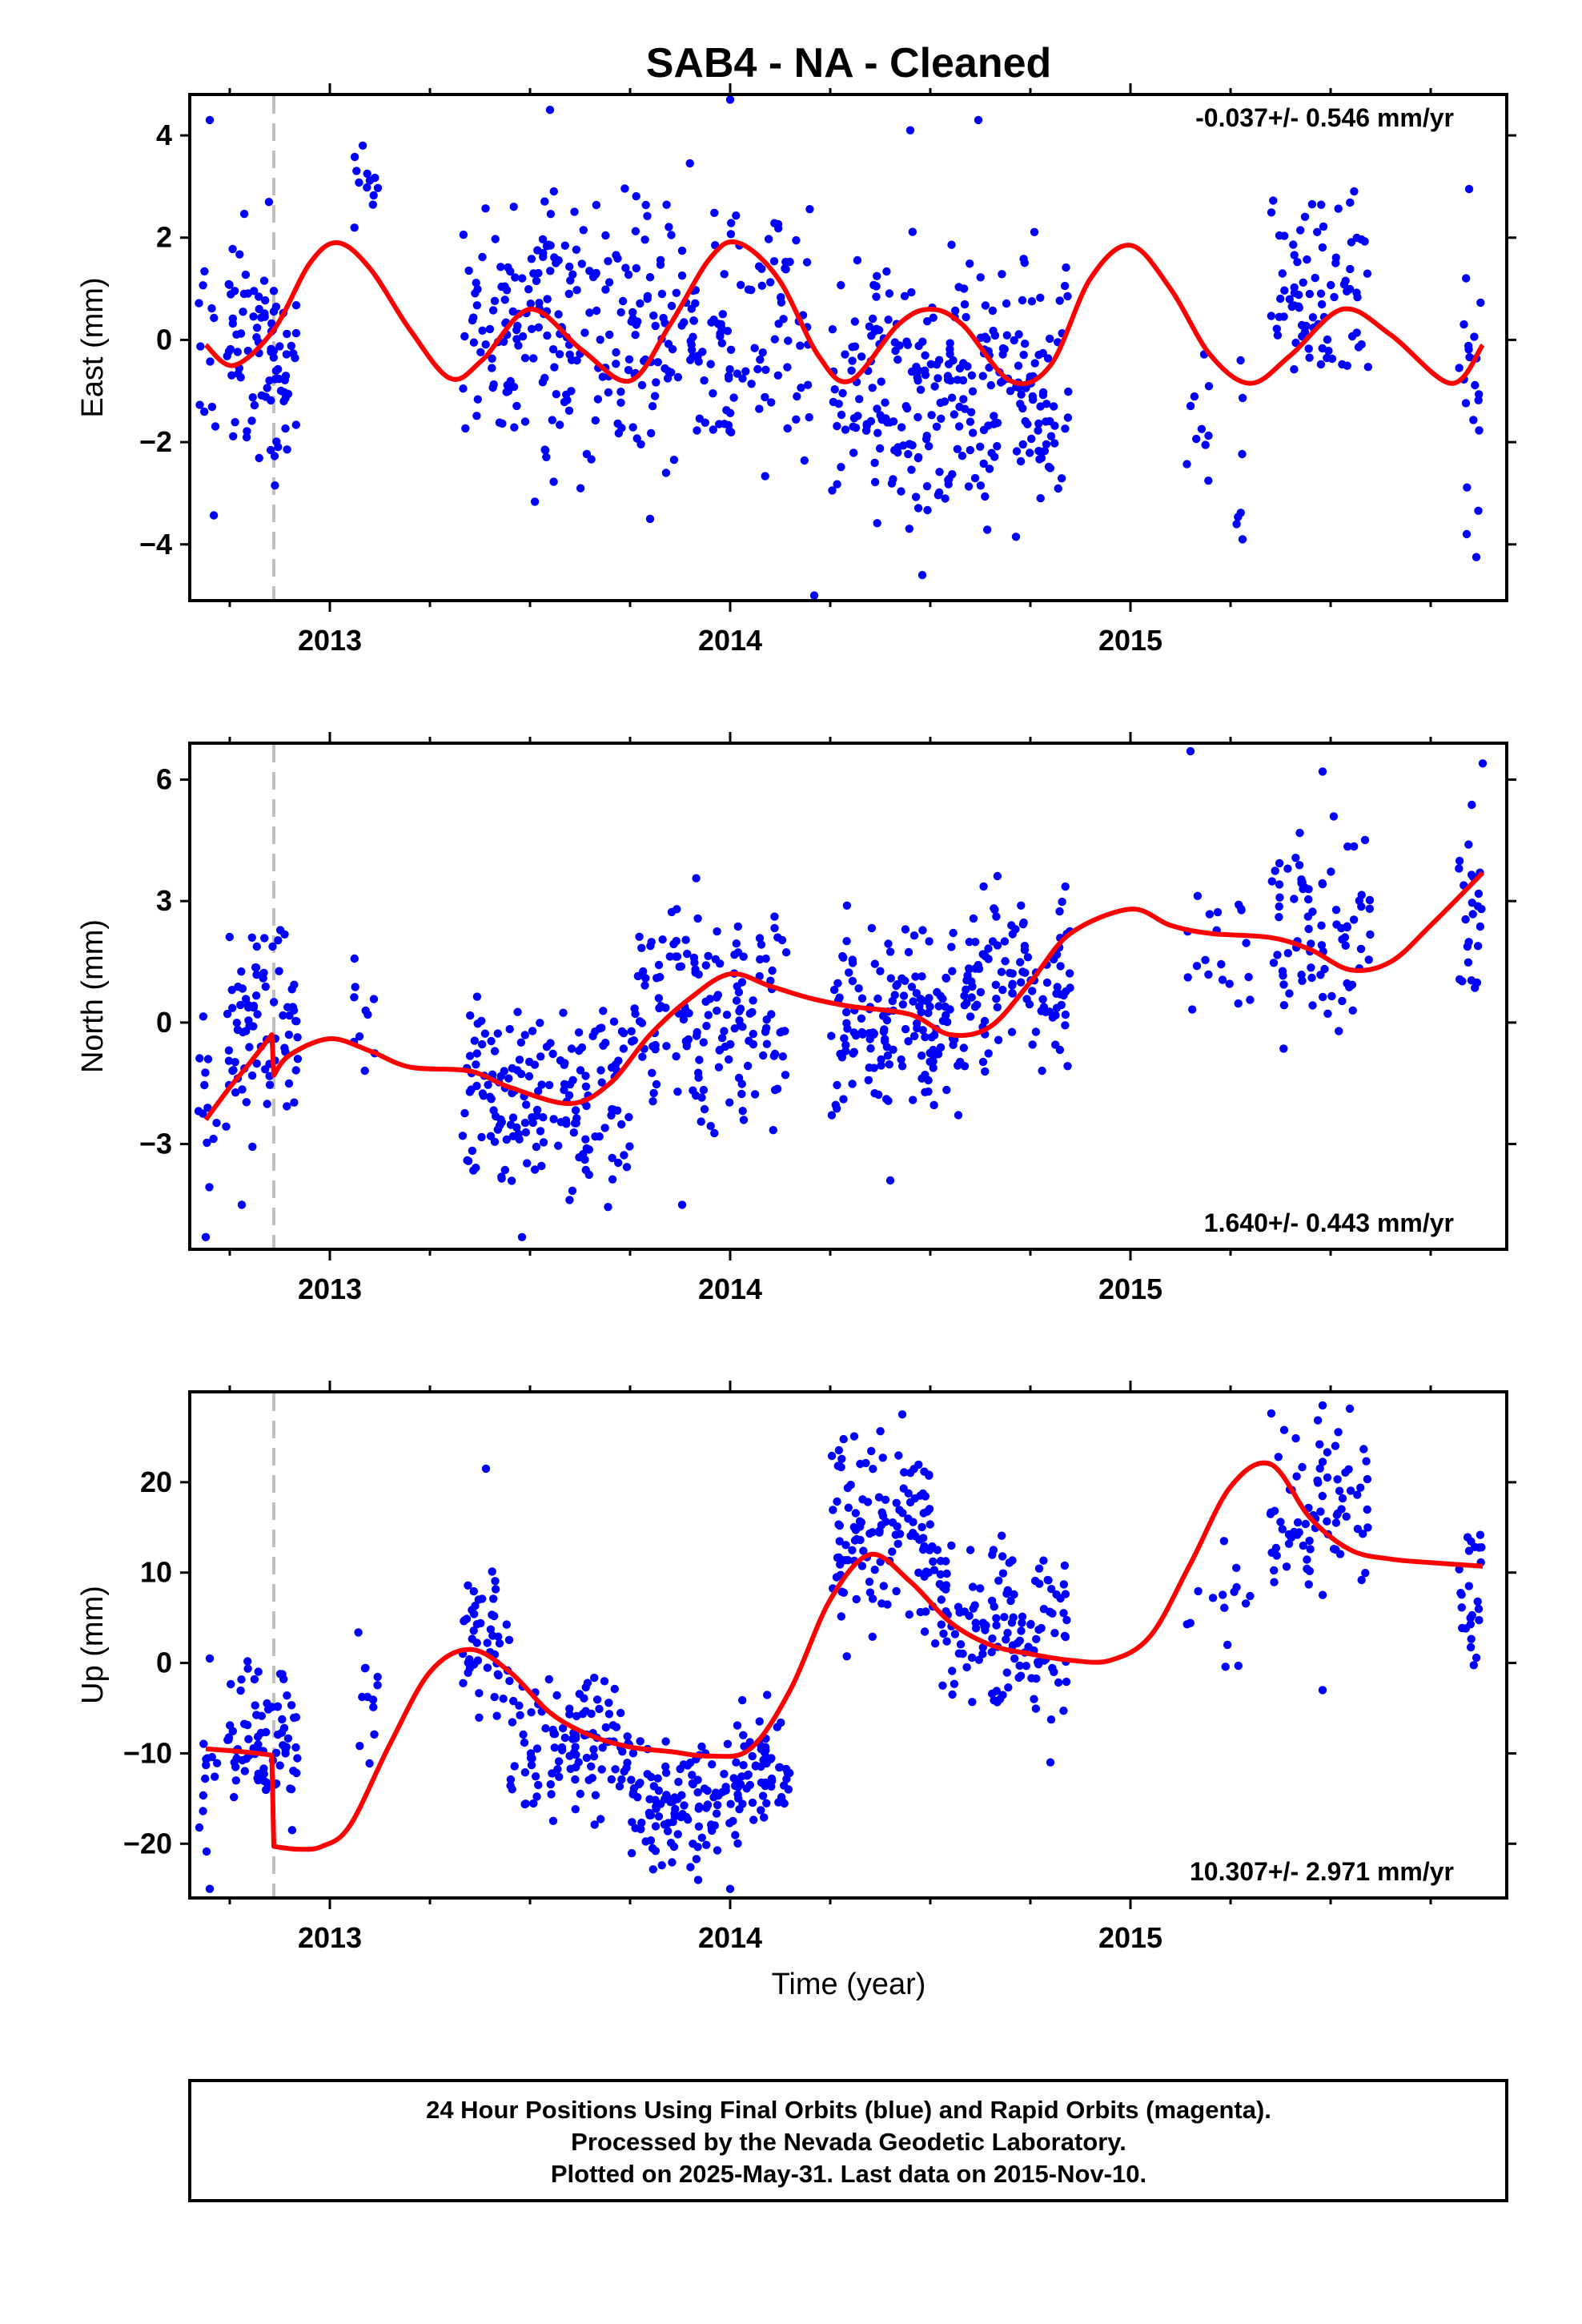  Describe the element at coordinates (164, 339) in the screenshot. I see `y-tick-label: 0` at that location.